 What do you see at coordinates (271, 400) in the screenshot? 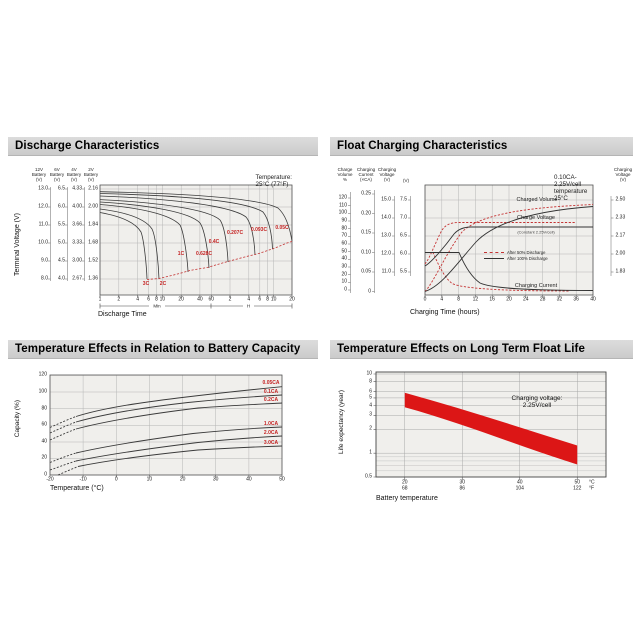
I see `curve-label-02ca: 0.2CA` at bounding box center [271, 400].